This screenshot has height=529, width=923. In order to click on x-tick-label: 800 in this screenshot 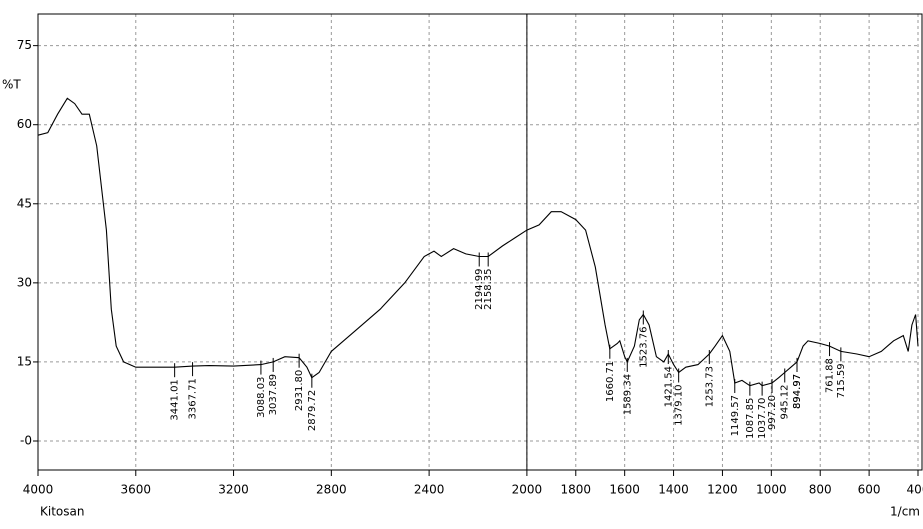, I will do `click(820, 490)`.